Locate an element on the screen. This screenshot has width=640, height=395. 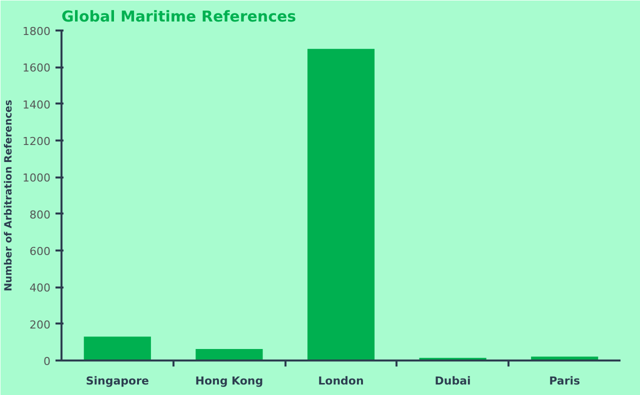
x-tick-label: London is located at coordinates (341, 381).